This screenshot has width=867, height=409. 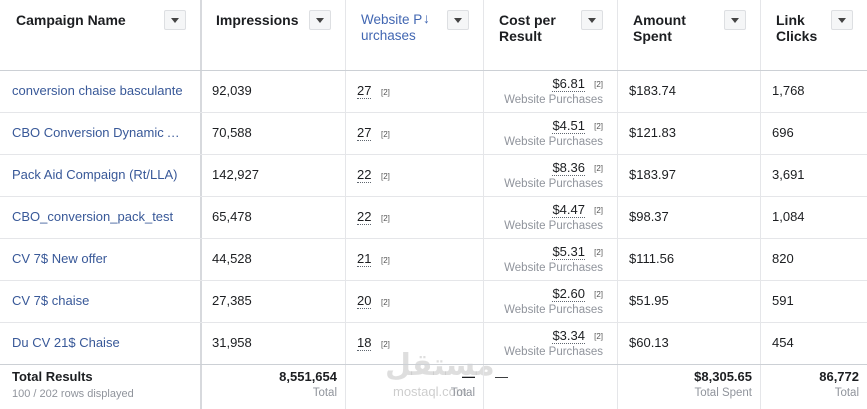 What do you see at coordinates (232, 342) in the screenshot?
I see `impressions: 31,958` at bounding box center [232, 342].